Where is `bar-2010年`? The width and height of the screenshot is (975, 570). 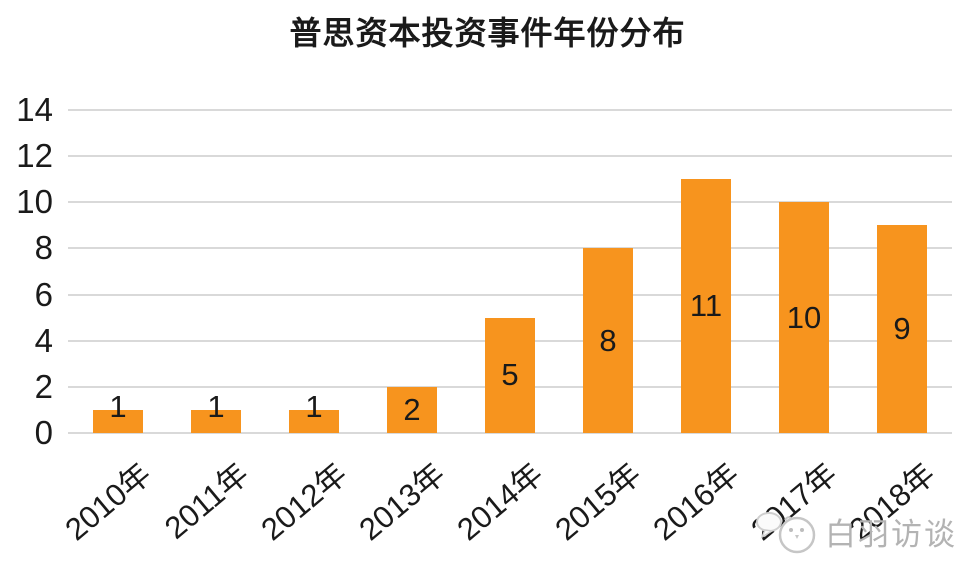 bar-2010年 is located at coordinates (118, 421).